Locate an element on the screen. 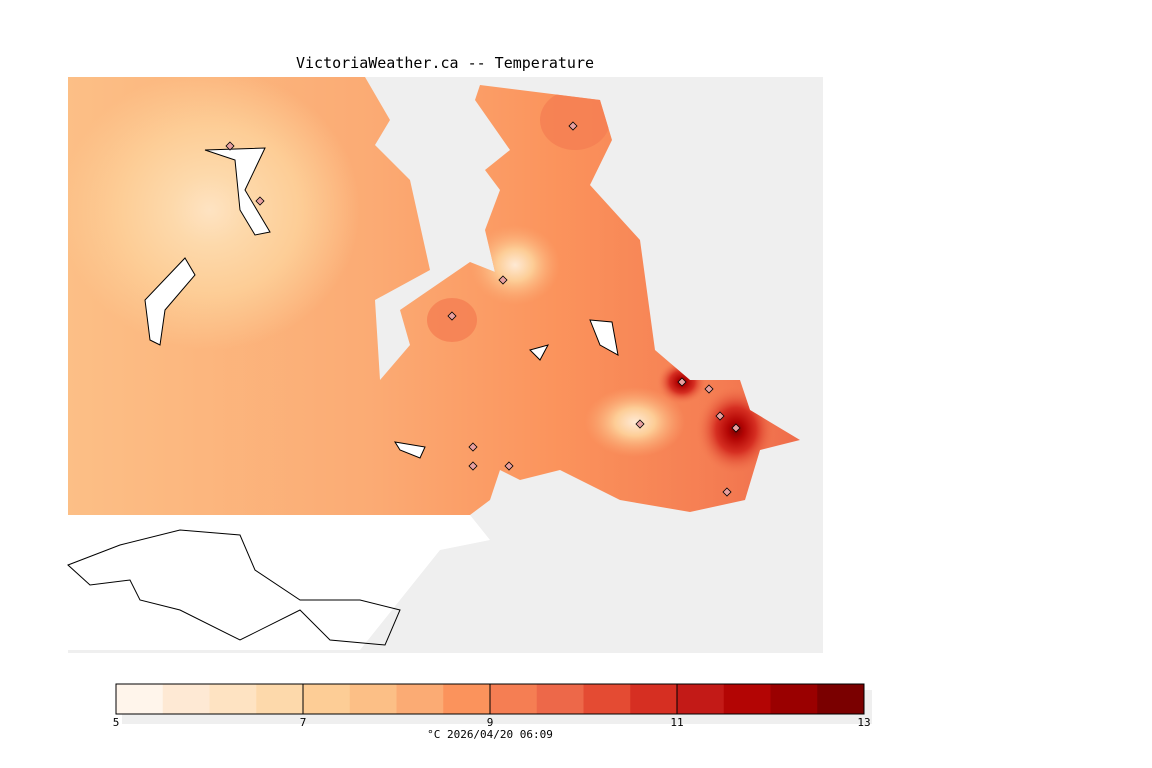 The height and width of the screenshot is (768, 1152). colorbar-tick-label: 5 is located at coordinates (116, 722).